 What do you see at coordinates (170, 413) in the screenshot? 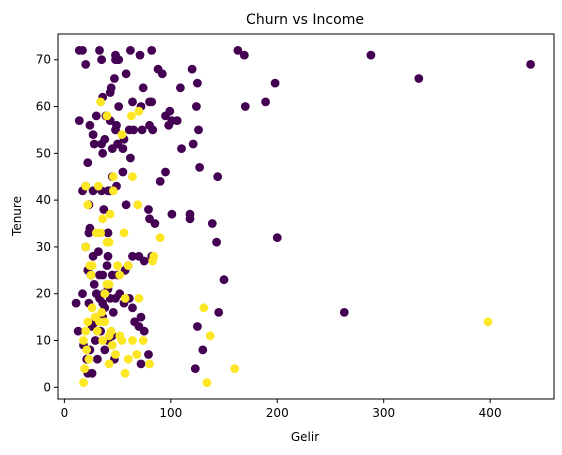
I see `x-tick-label: 100` at bounding box center [170, 413].